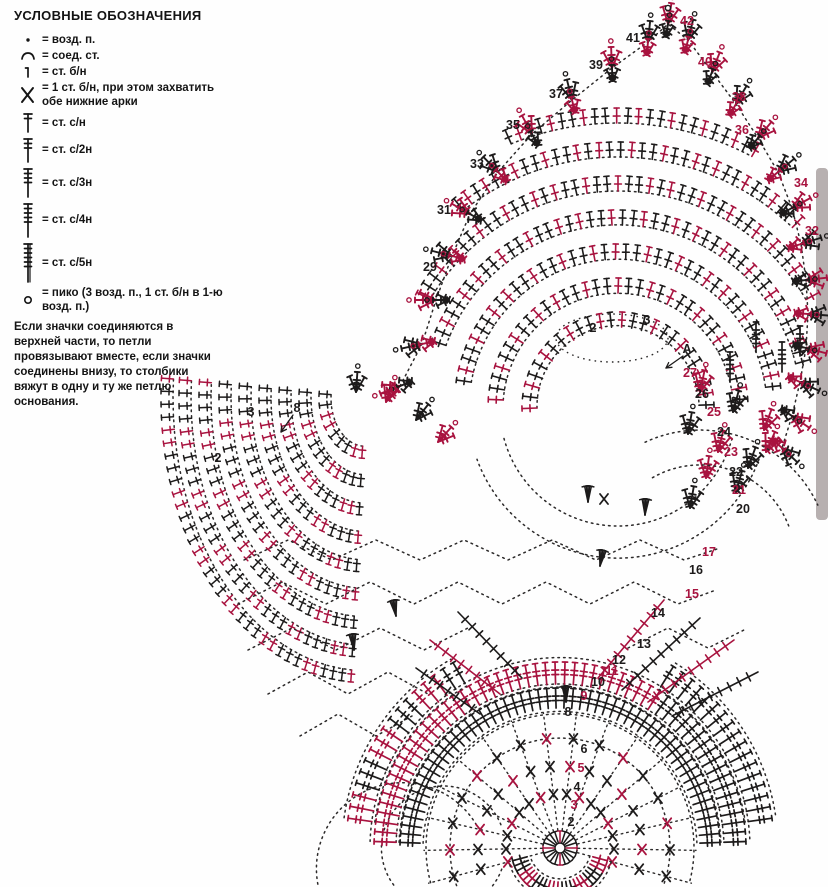 The width and height of the screenshot is (828, 887). What do you see at coordinates (731, 452) in the screenshot?
I see `row-number-label: 23` at bounding box center [731, 452].